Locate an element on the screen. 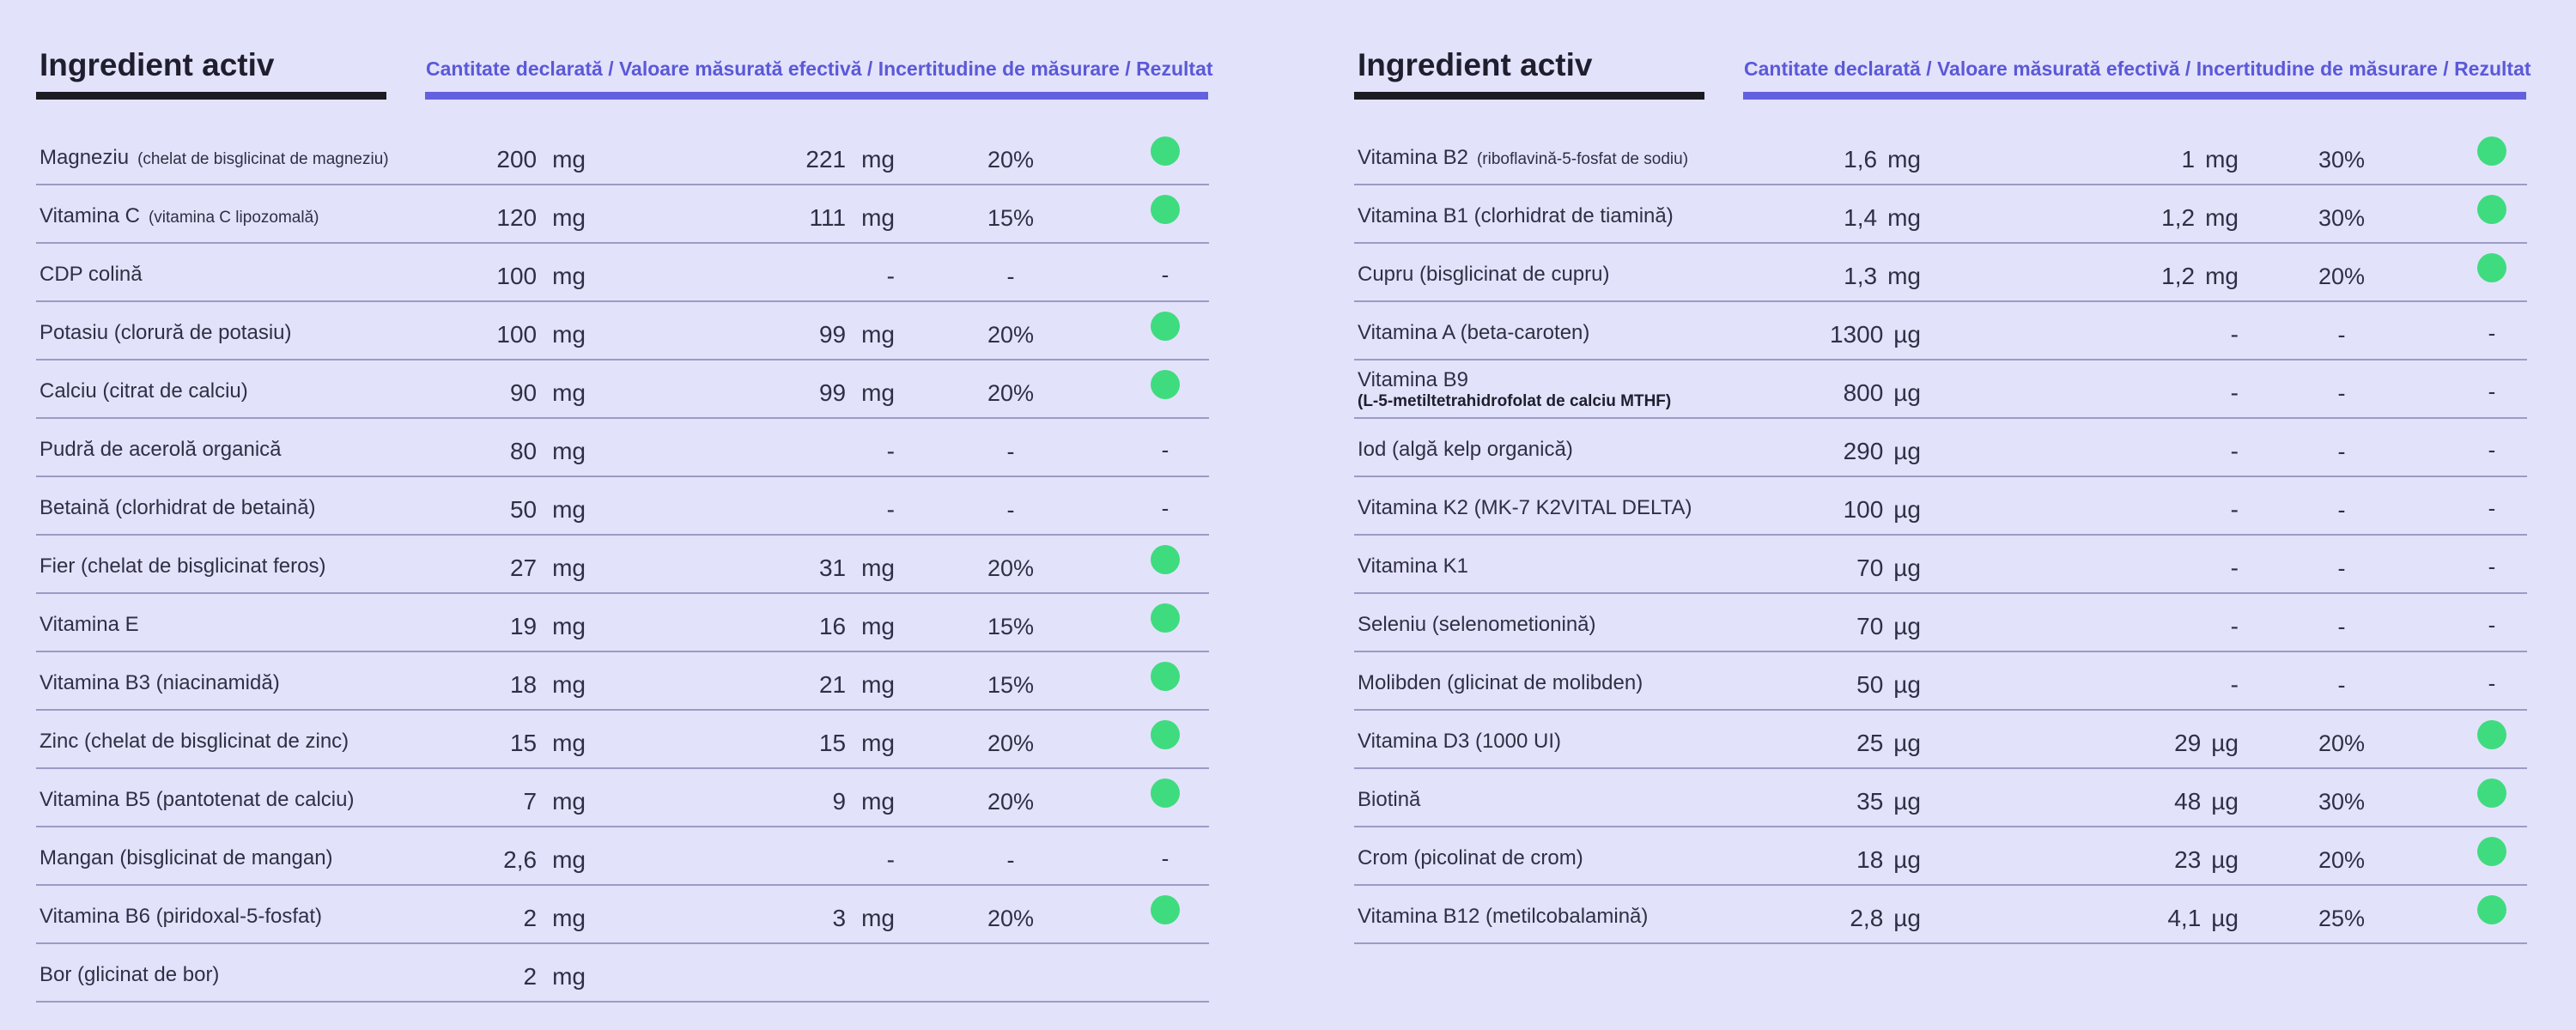 The height and width of the screenshot is (1030, 2576). ingredient-detail: (riboflavină-5-fosfat de sodiu) is located at coordinates (1583, 159).